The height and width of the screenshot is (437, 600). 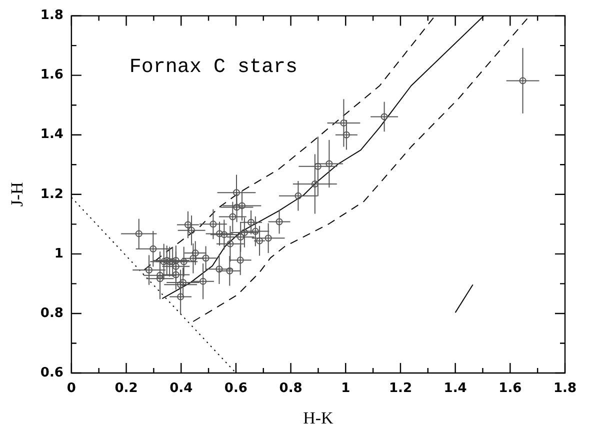 I want to click on y-tick-label: 1.2, so click(x=52, y=194).